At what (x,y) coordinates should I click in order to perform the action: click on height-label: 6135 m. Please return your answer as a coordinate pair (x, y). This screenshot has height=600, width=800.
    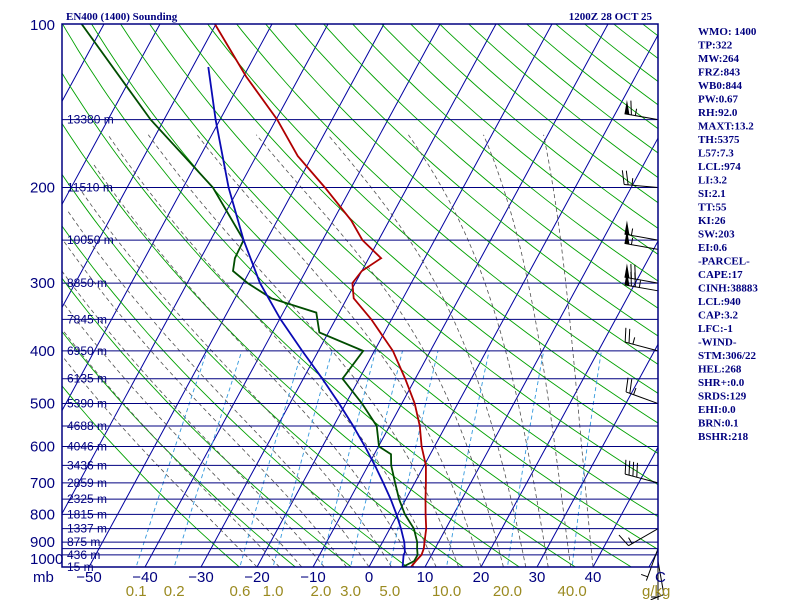
    Looking at the image, I should click on (87, 379).